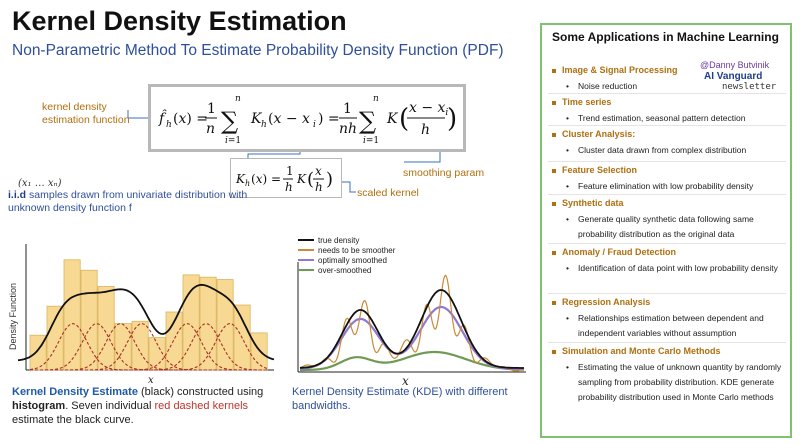 The height and width of the screenshot is (444, 800). Describe the element at coordinates (405, 380) in the screenshot. I see `right-chart-xlabel: x` at that location.